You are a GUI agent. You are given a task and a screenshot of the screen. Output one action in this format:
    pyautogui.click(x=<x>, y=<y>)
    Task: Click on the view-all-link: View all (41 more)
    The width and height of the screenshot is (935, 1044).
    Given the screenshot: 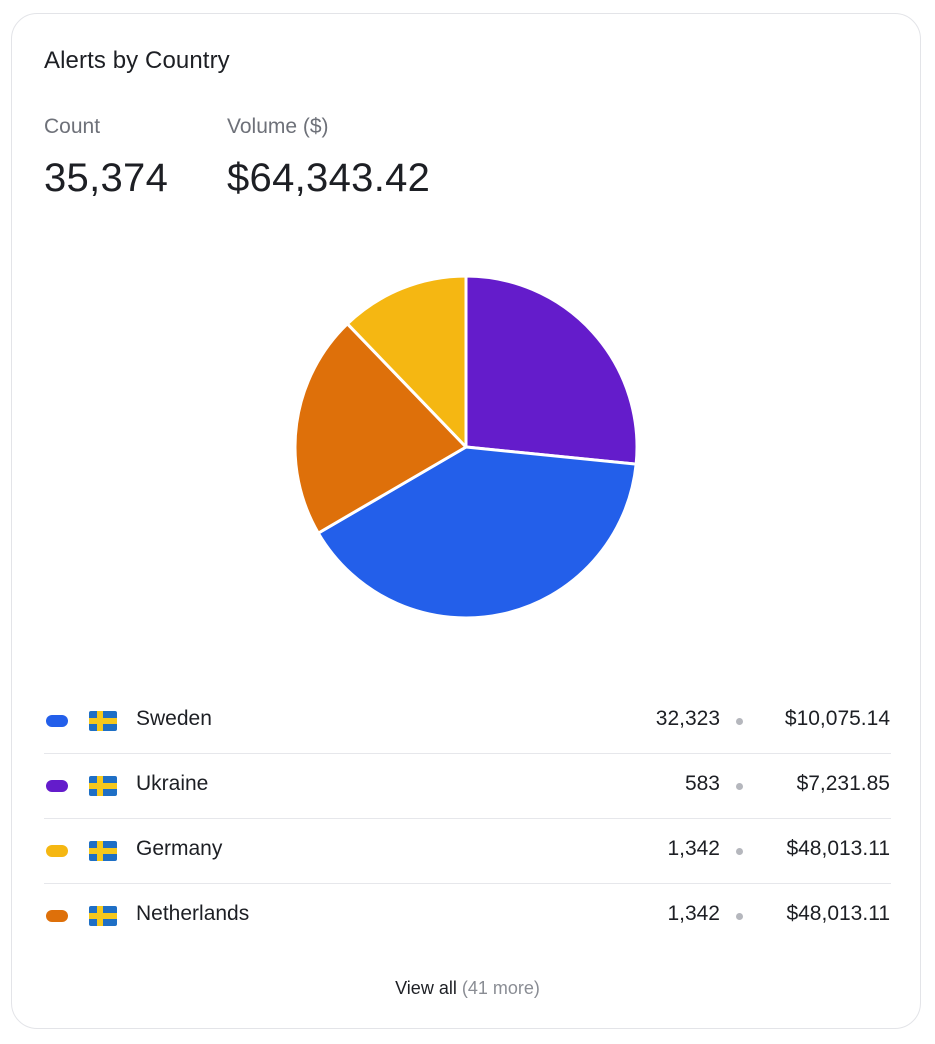 What is the action you would take?
    pyautogui.click(x=467, y=988)
    